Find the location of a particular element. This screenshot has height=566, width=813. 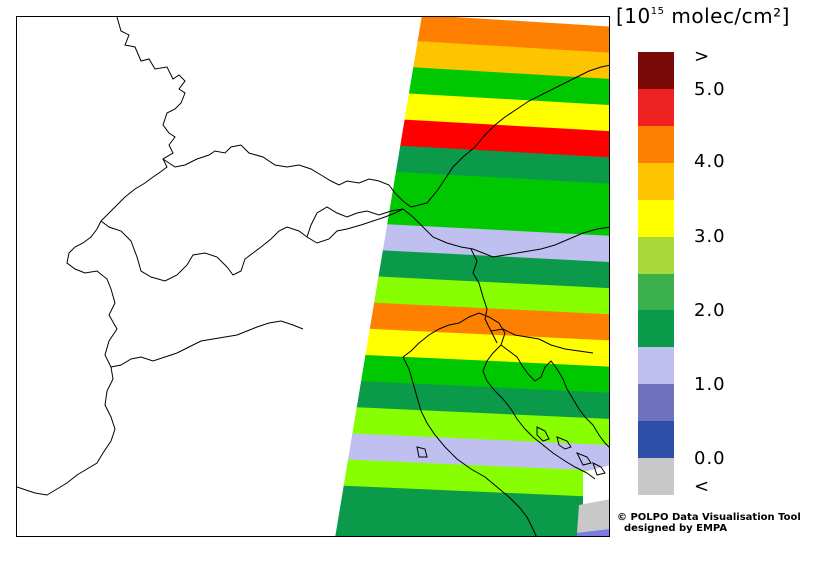

credit-line-1: © POLPO Data Visualisation Tool is located at coordinates (709, 517).